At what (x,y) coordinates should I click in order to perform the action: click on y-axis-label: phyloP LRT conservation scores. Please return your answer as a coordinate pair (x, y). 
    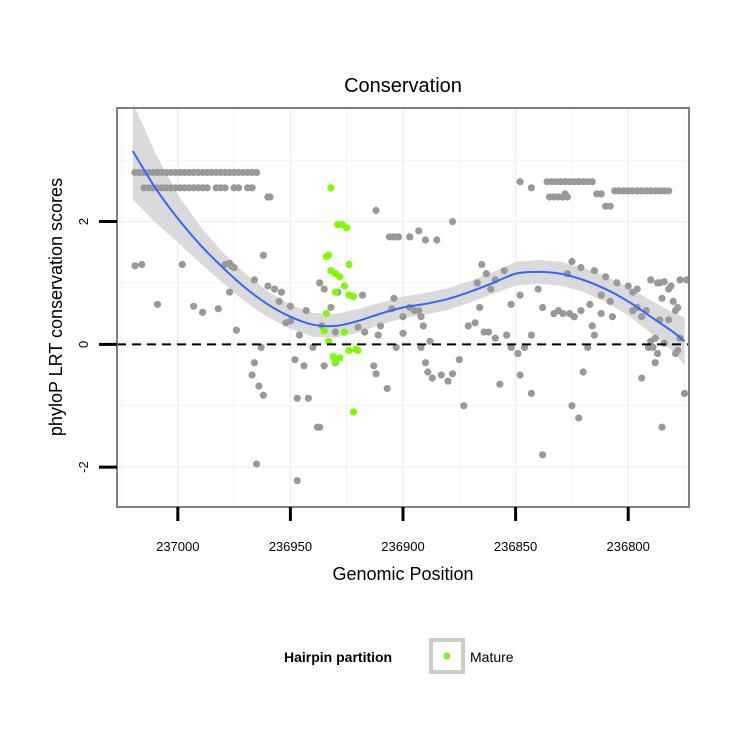
    Looking at the image, I should click on (56, 307).